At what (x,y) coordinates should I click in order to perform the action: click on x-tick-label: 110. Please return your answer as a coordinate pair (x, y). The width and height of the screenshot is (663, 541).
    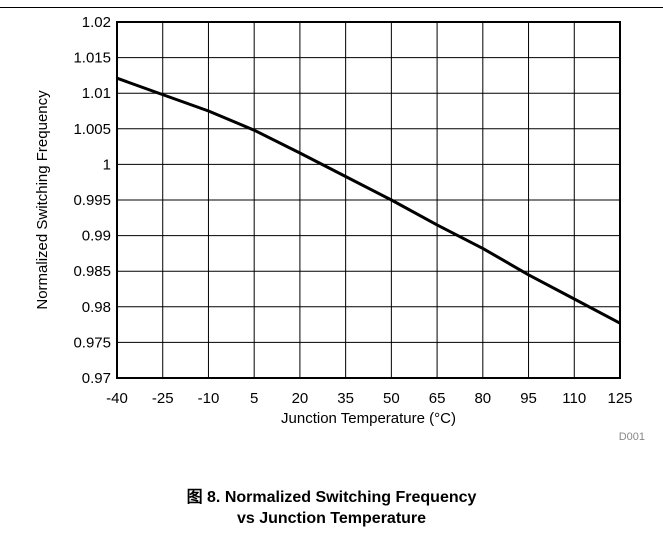
    Looking at the image, I should click on (574, 398).